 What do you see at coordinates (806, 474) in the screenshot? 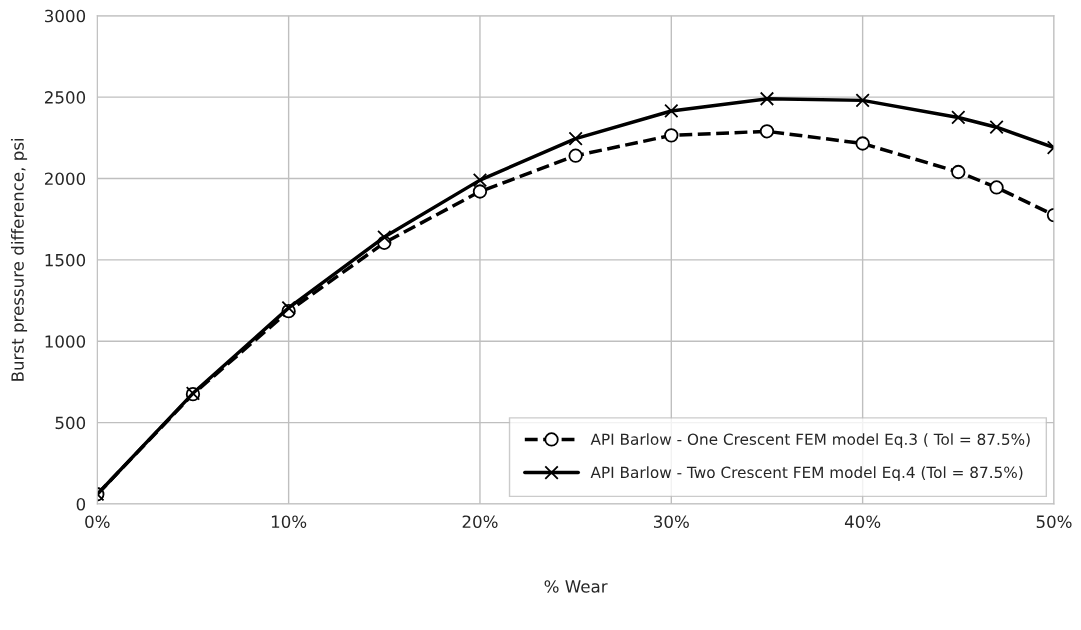
I see `legend-label: API Barlow - Two Crescent FEM model Eq.4 (Tol = 87.5%)` at bounding box center [806, 474].